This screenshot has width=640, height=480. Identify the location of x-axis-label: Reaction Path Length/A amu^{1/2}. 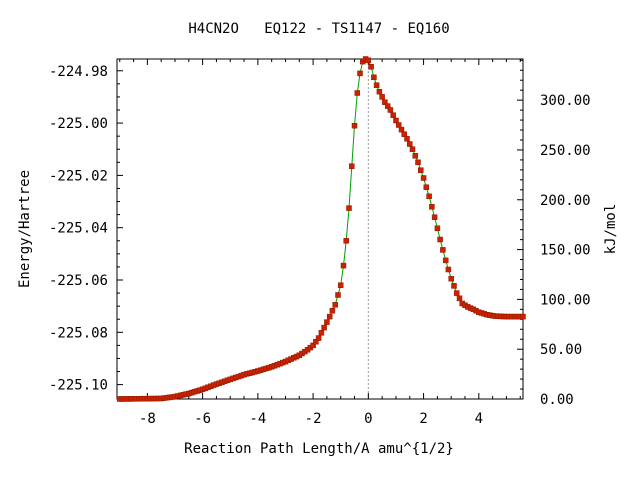
(319, 449).